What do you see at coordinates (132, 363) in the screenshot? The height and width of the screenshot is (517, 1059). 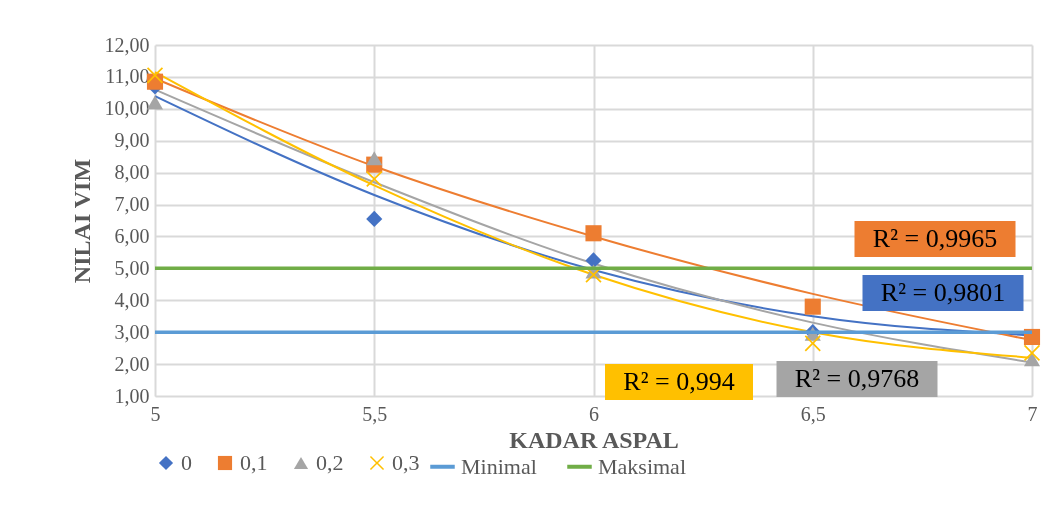 I see `y-tick-label: 2,00` at bounding box center [132, 363].